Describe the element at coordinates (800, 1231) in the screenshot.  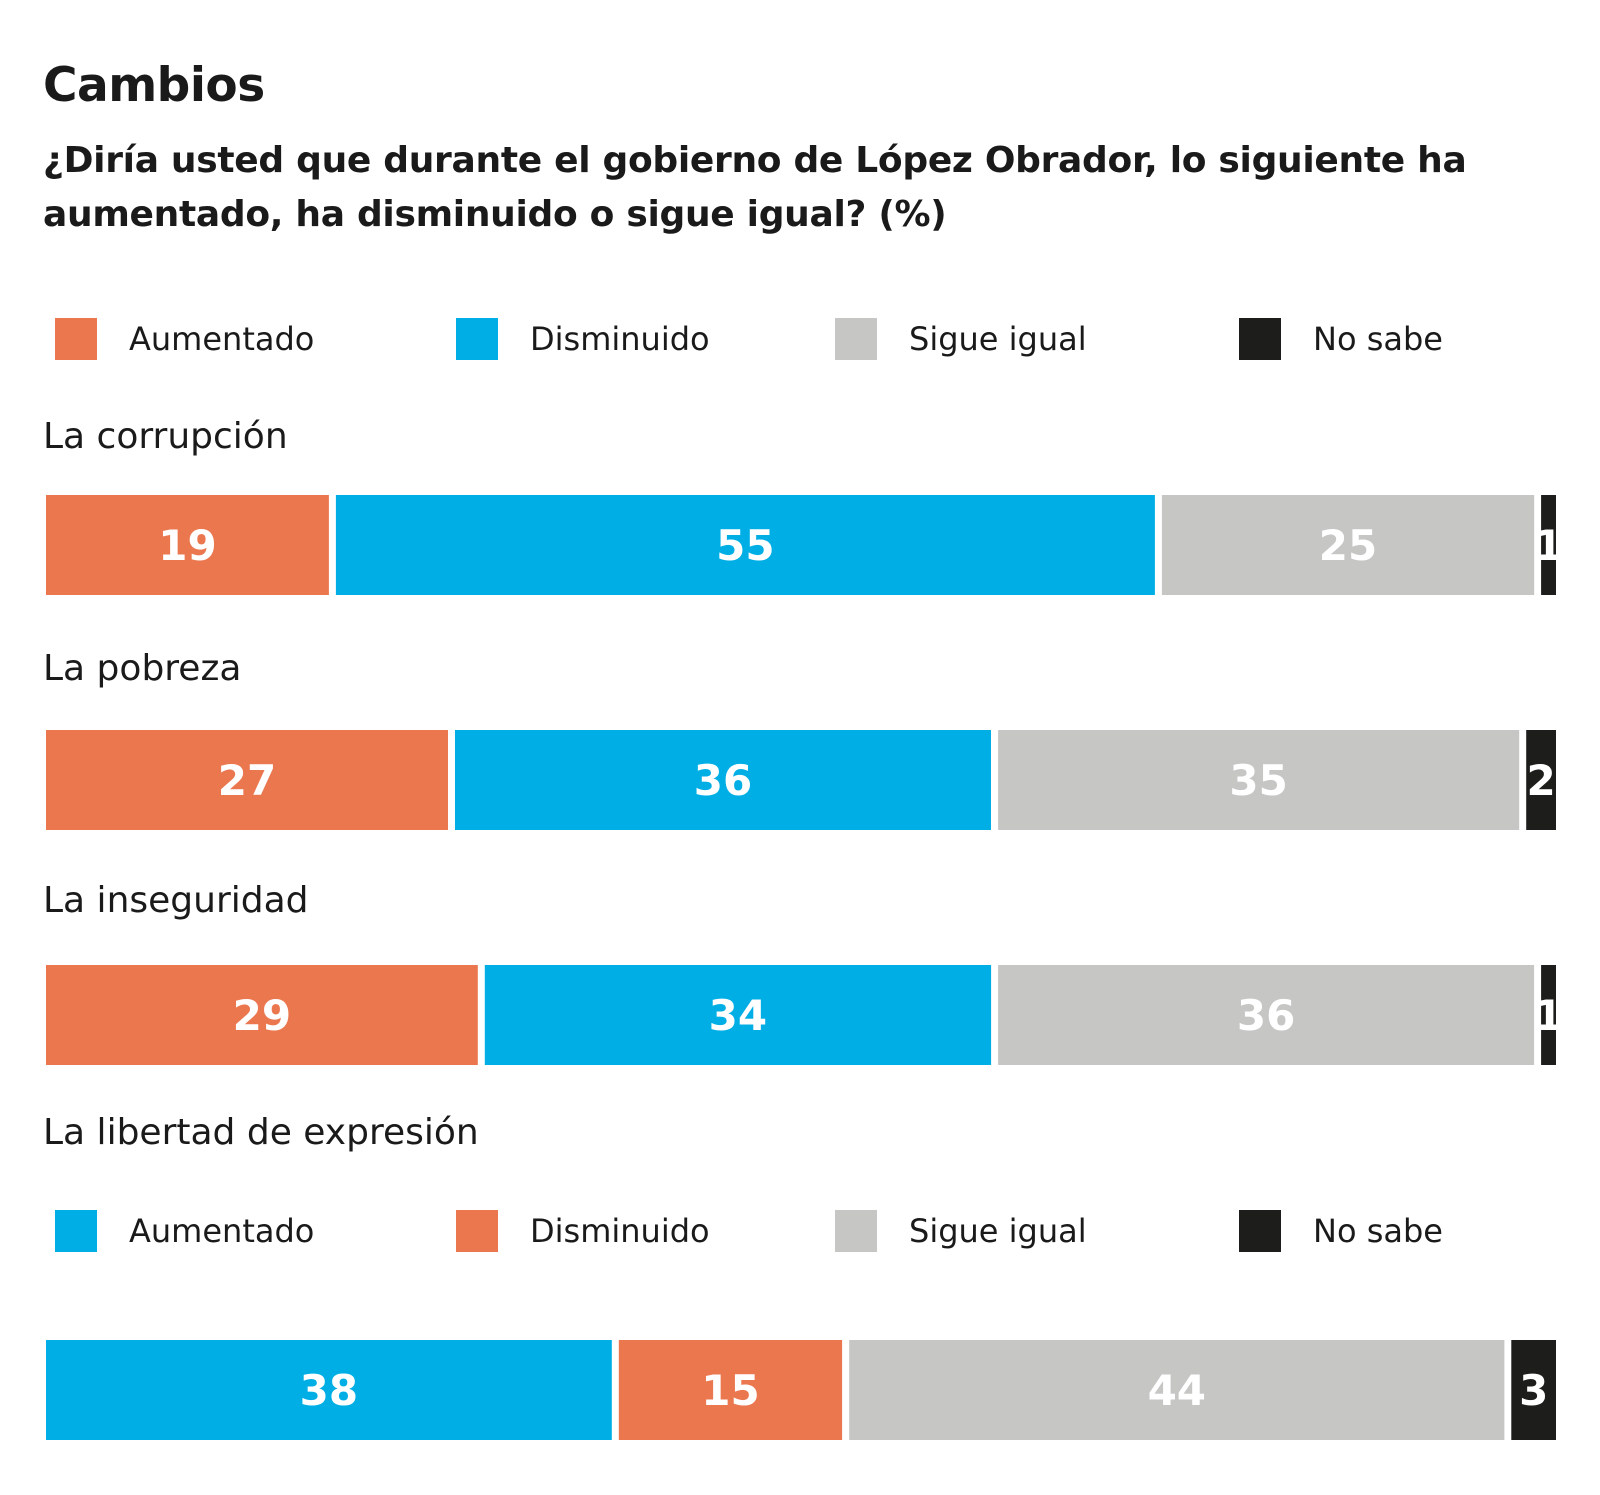
I see `legend-bottom: Aumentado Disminuido Sigue igual No sabe` at that location.